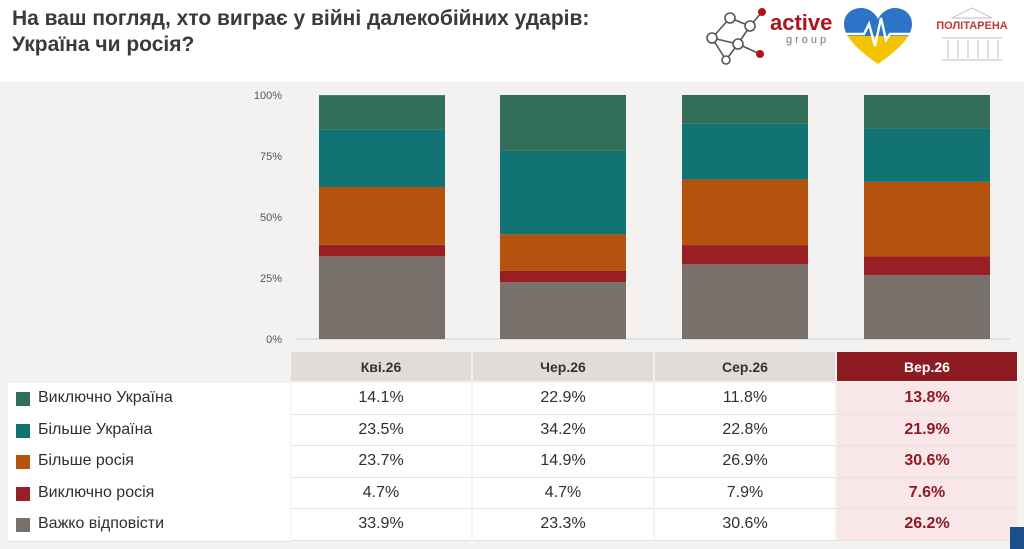  I want to click on table-row: Виключно Україна 14.1% 22.9% 11.8% 13.8%, so click(514, 399).